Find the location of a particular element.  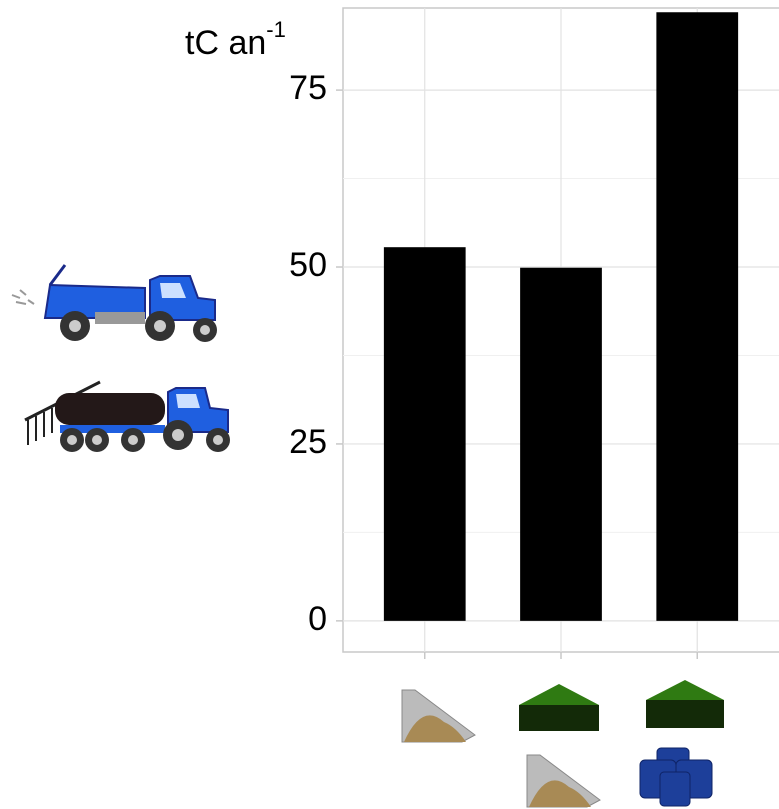

y-tick-label: 25 is located at coordinates (308, 442).